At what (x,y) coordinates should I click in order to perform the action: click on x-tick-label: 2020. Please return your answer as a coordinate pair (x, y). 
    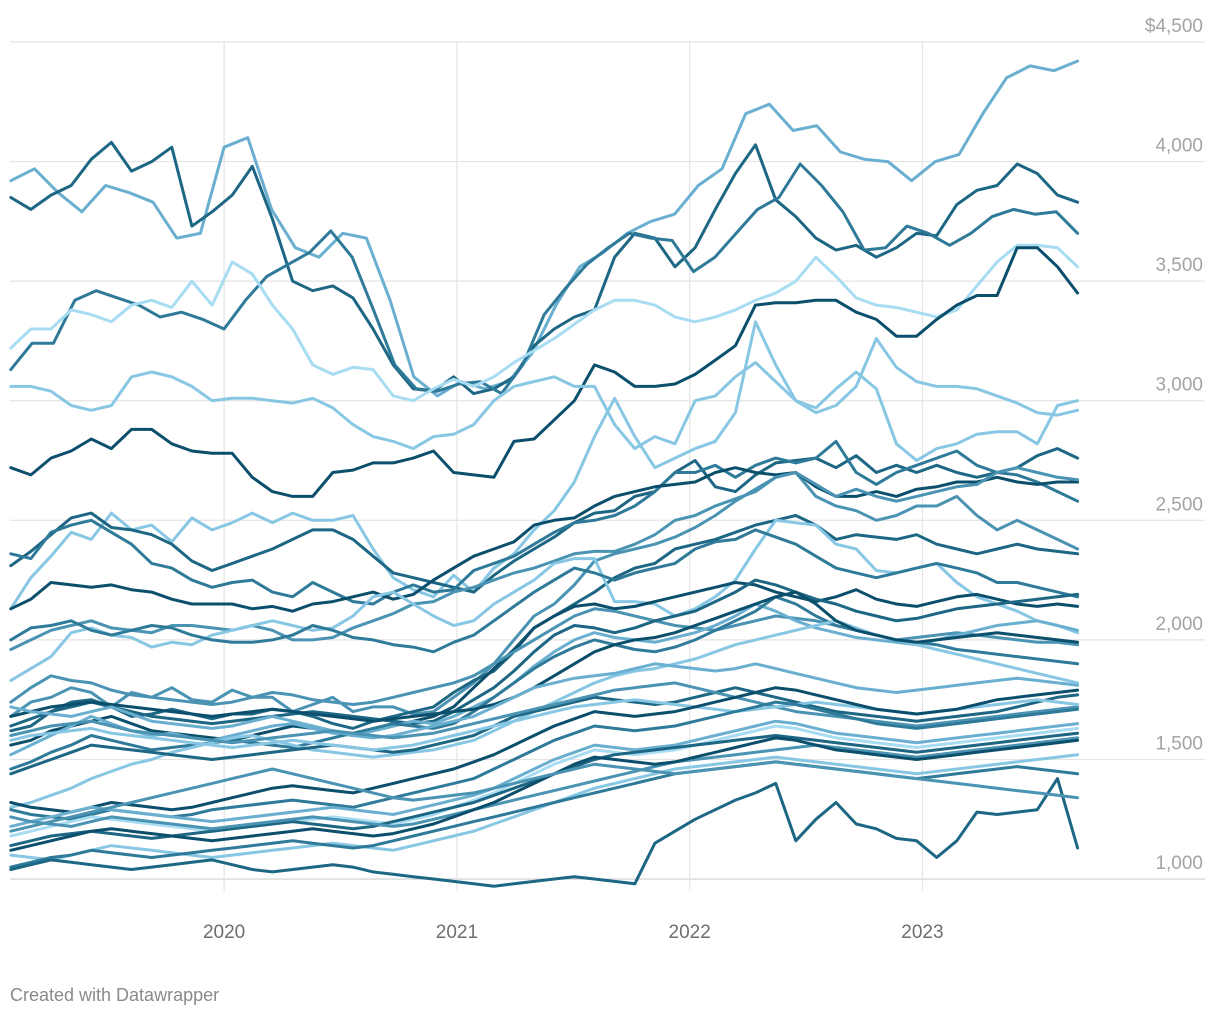
    Looking at the image, I should click on (224, 932).